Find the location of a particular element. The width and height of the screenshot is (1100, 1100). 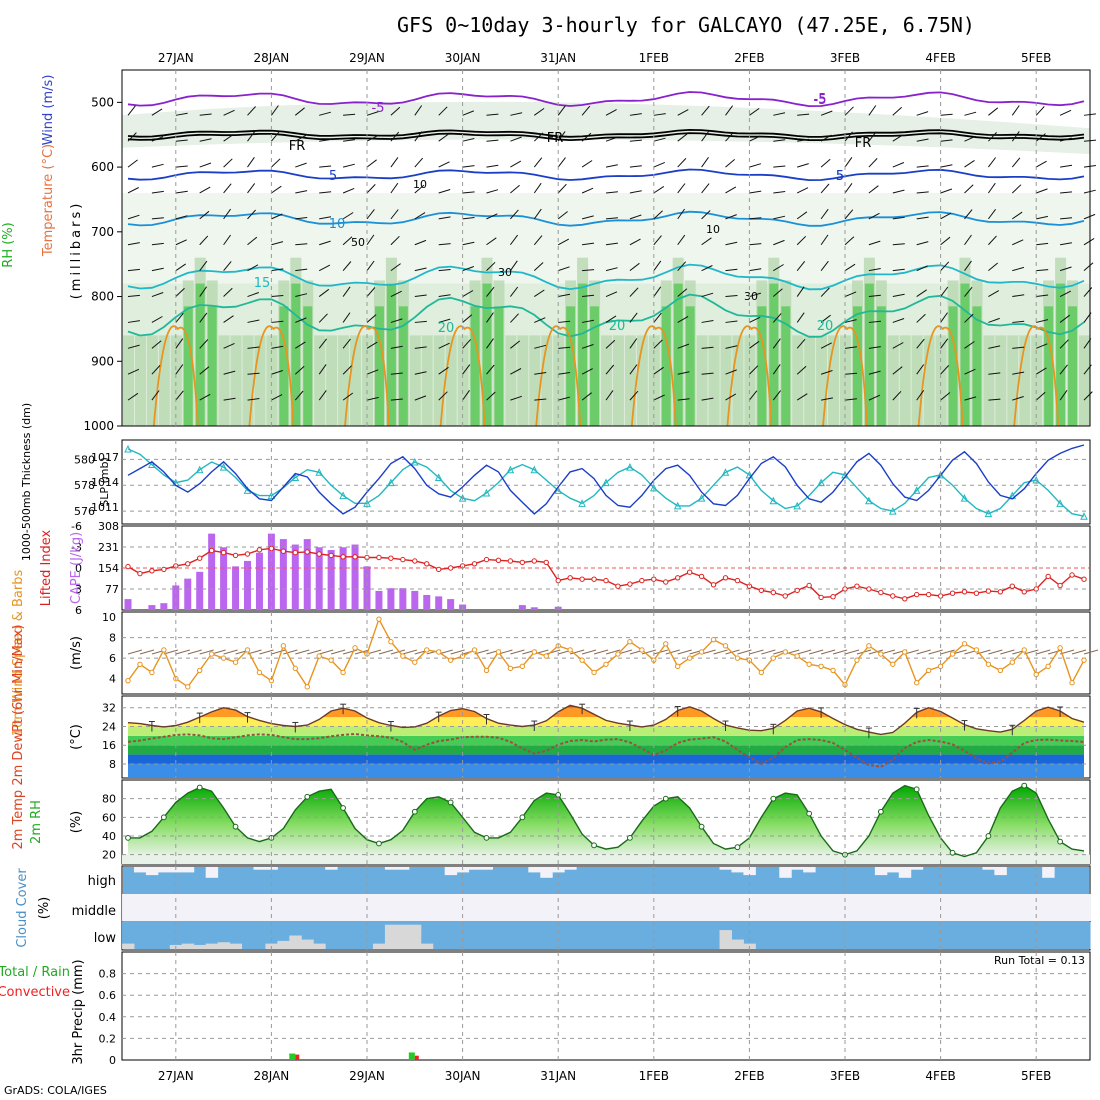

bottom-date-label: 5FEB is located at coordinates (1036, 1076).